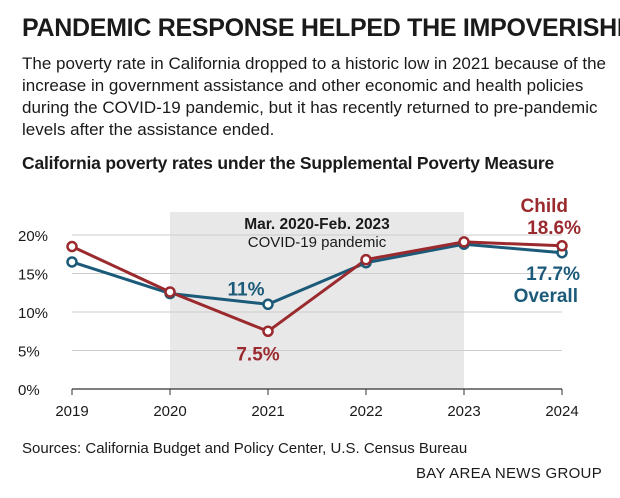 This screenshot has height=498, width=620. I want to click on series-lines, so click(317, 286).